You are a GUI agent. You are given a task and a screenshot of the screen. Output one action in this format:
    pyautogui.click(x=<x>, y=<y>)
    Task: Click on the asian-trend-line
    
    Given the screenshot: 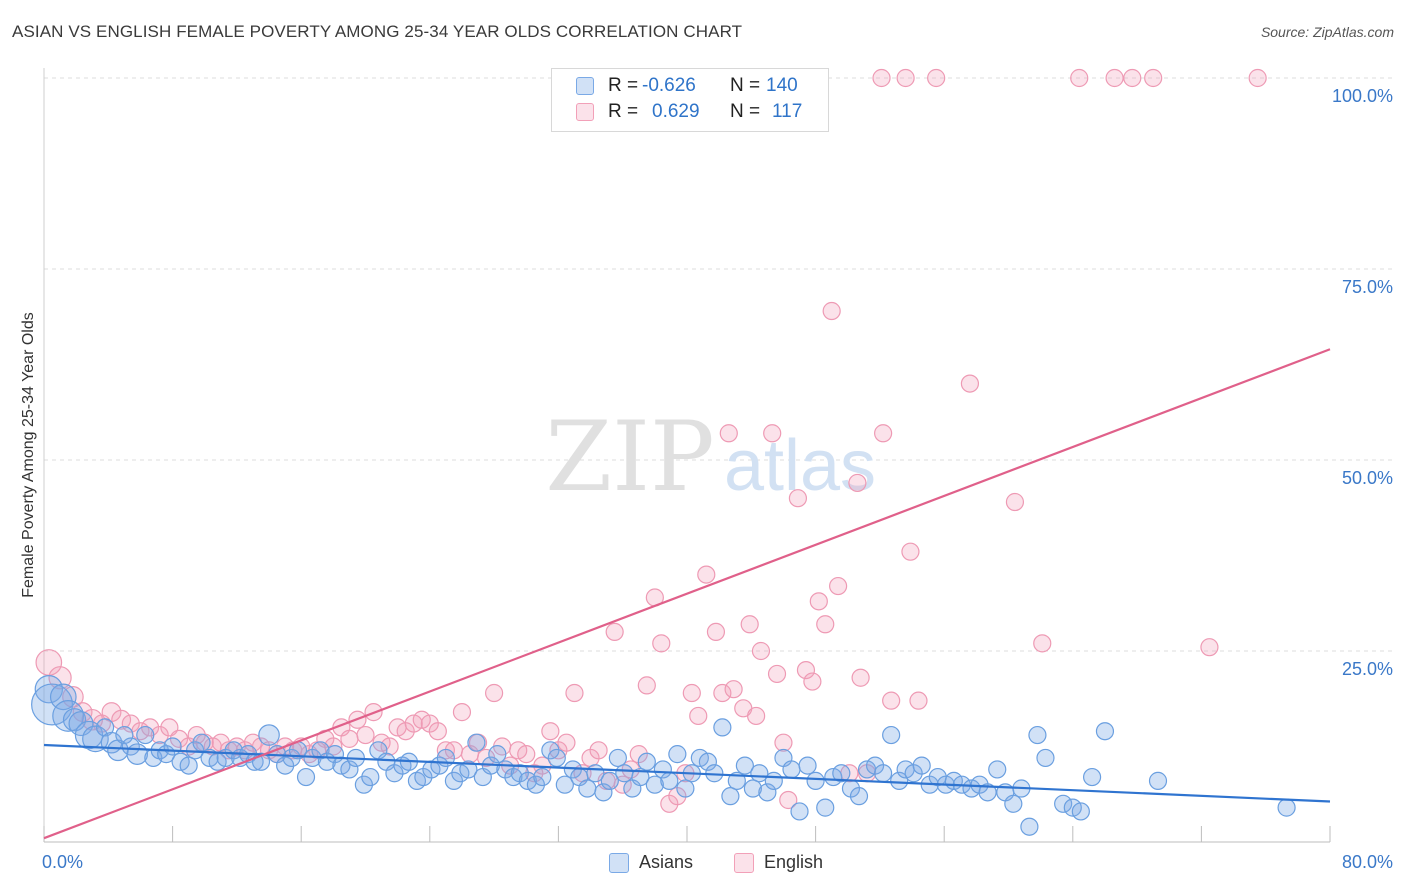 What is the action you would take?
    pyautogui.click(x=687, y=773)
    